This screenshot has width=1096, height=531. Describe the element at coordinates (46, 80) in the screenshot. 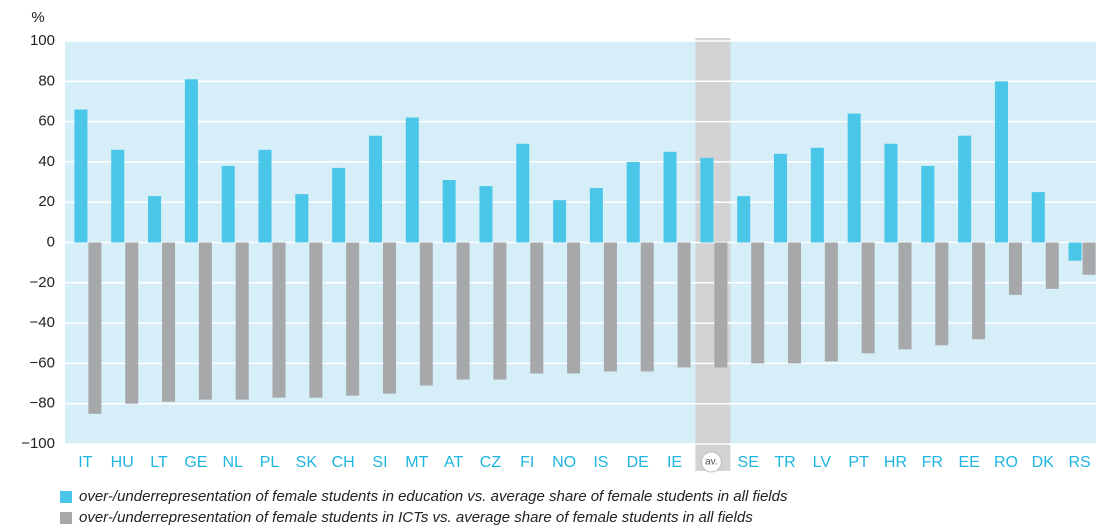

I see `y-tick-label: 80` at that location.